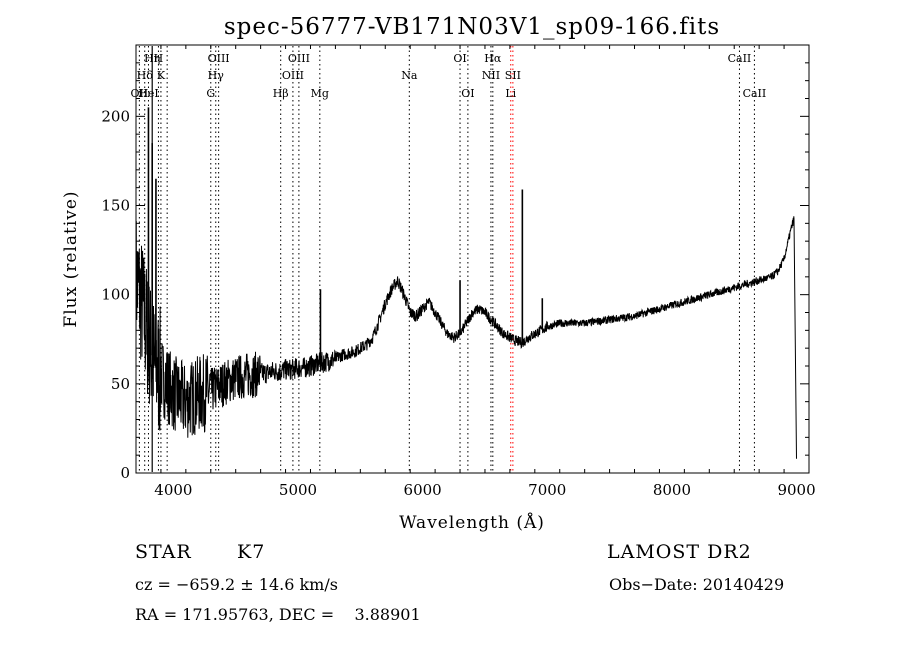 The height and width of the screenshot is (650, 900). I want to click on chart-title: spec-56777-VB171N03V1_sp09-166.fits, so click(472, 27).